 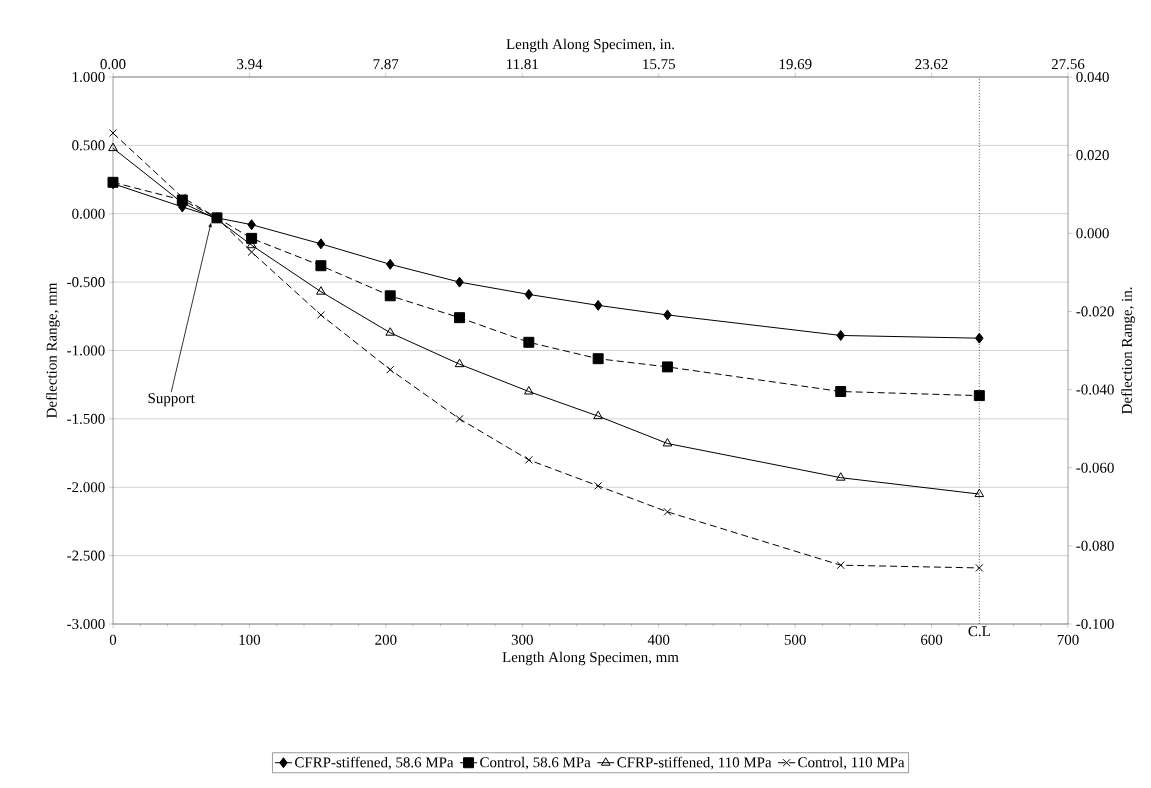 I want to click on legend-label: CFRP-stiffened, 58.6 MPa, so click(x=374, y=763).